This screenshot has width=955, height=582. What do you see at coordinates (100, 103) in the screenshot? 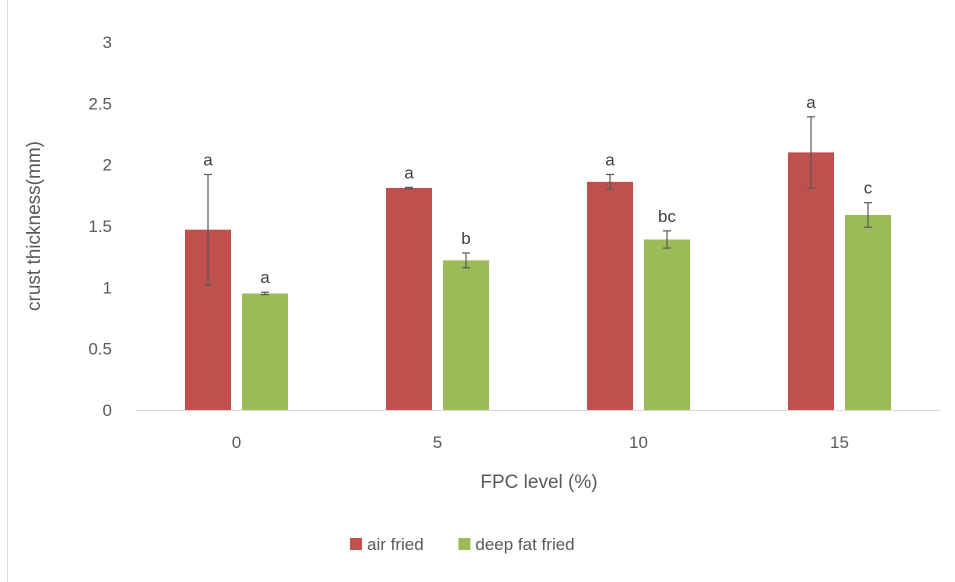
I see `y-tick-label: 2.5` at bounding box center [100, 103].